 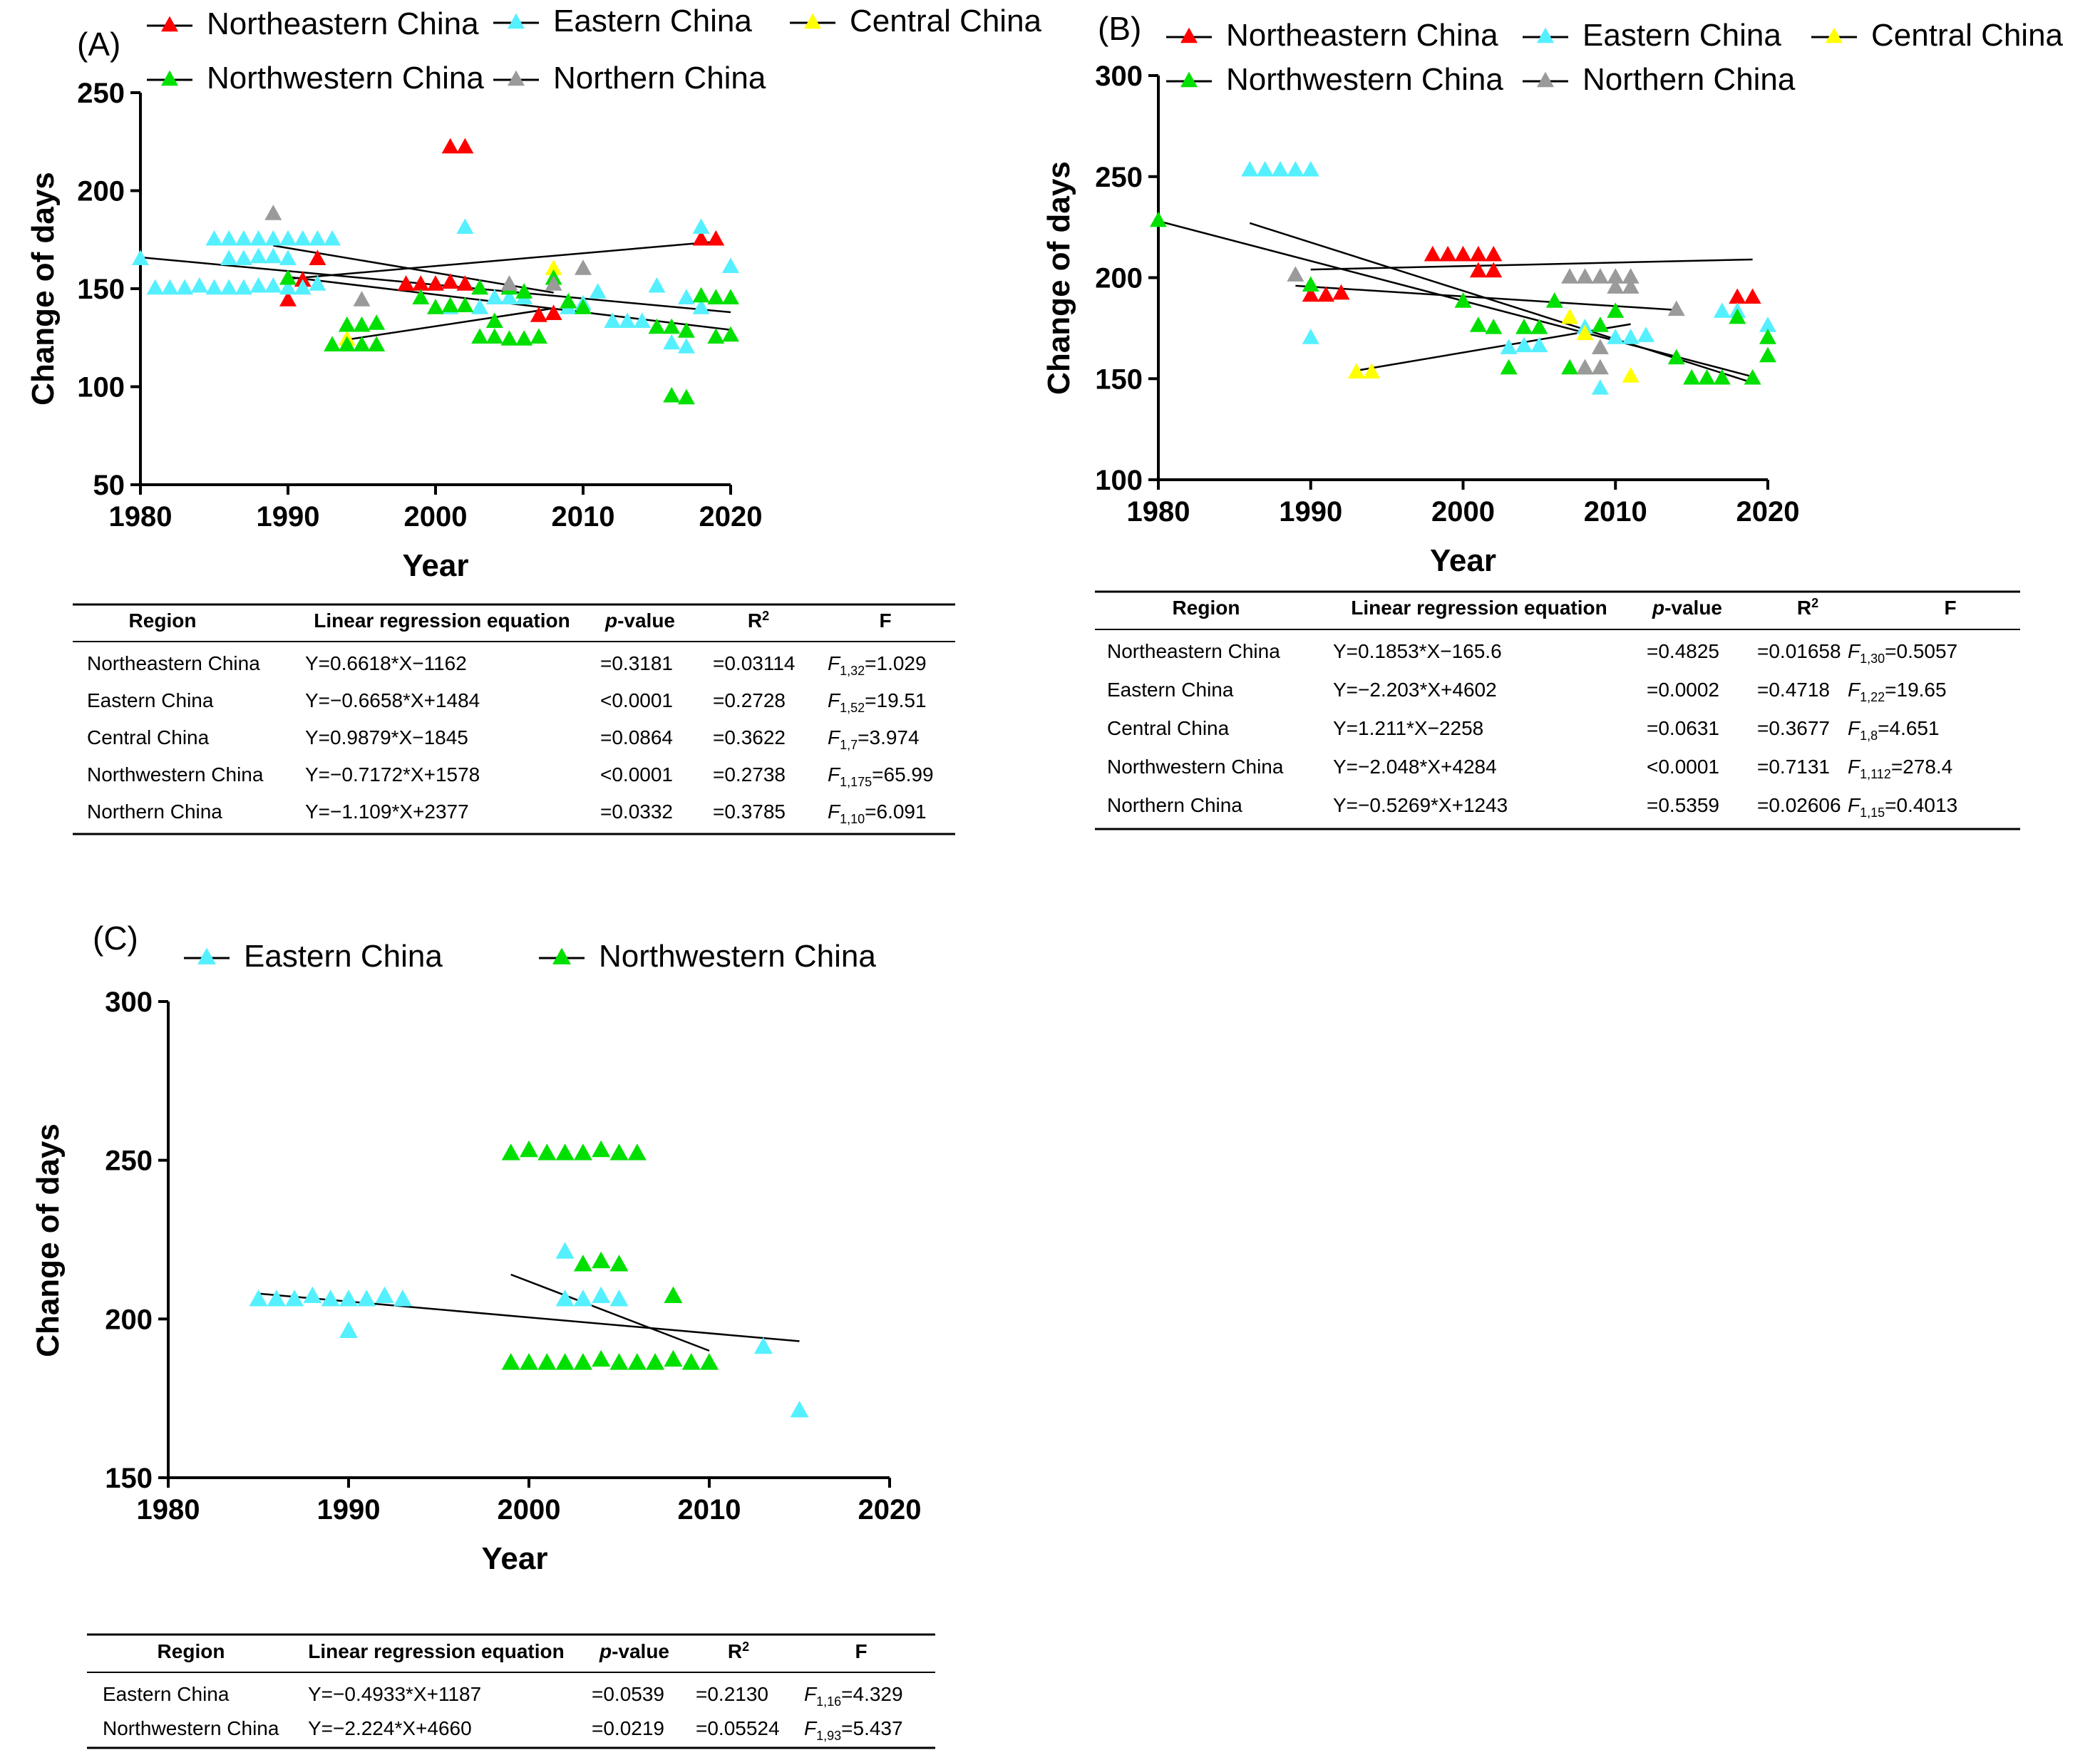 What do you see at coordinates (1683, 651) in the screenshot?
I see `cell-p-value: =0.4825` at bounding box center [1683, 651].